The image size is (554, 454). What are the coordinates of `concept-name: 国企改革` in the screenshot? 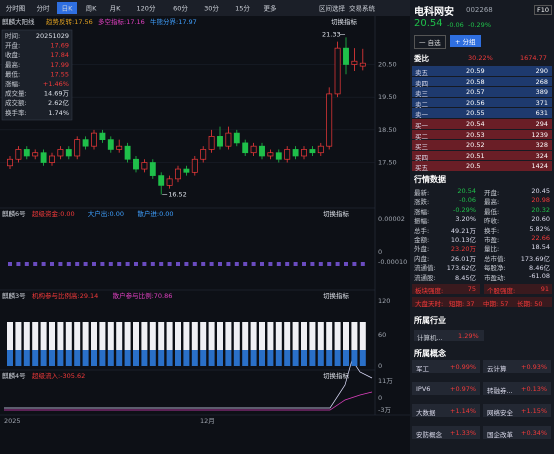 It's located at (500, 435).